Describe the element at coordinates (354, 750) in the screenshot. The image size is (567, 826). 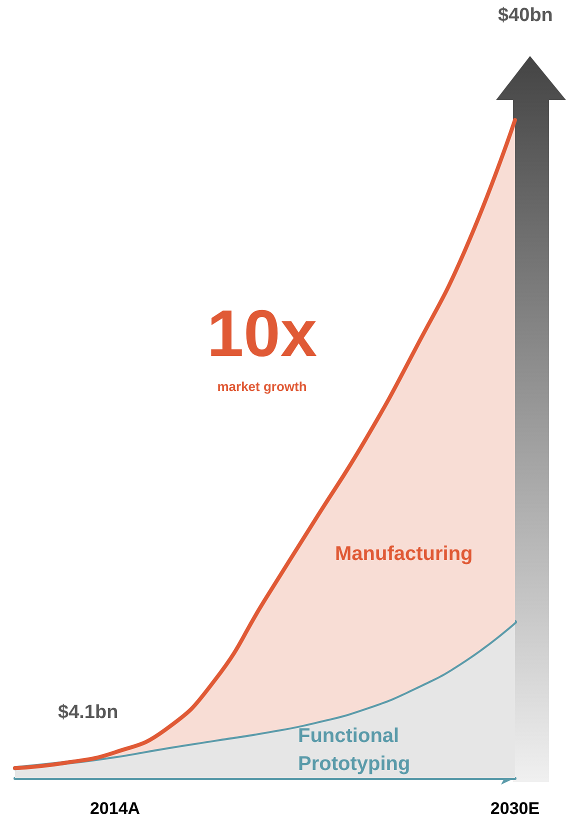
I see `series-label: Functional Prototyping` at that location.